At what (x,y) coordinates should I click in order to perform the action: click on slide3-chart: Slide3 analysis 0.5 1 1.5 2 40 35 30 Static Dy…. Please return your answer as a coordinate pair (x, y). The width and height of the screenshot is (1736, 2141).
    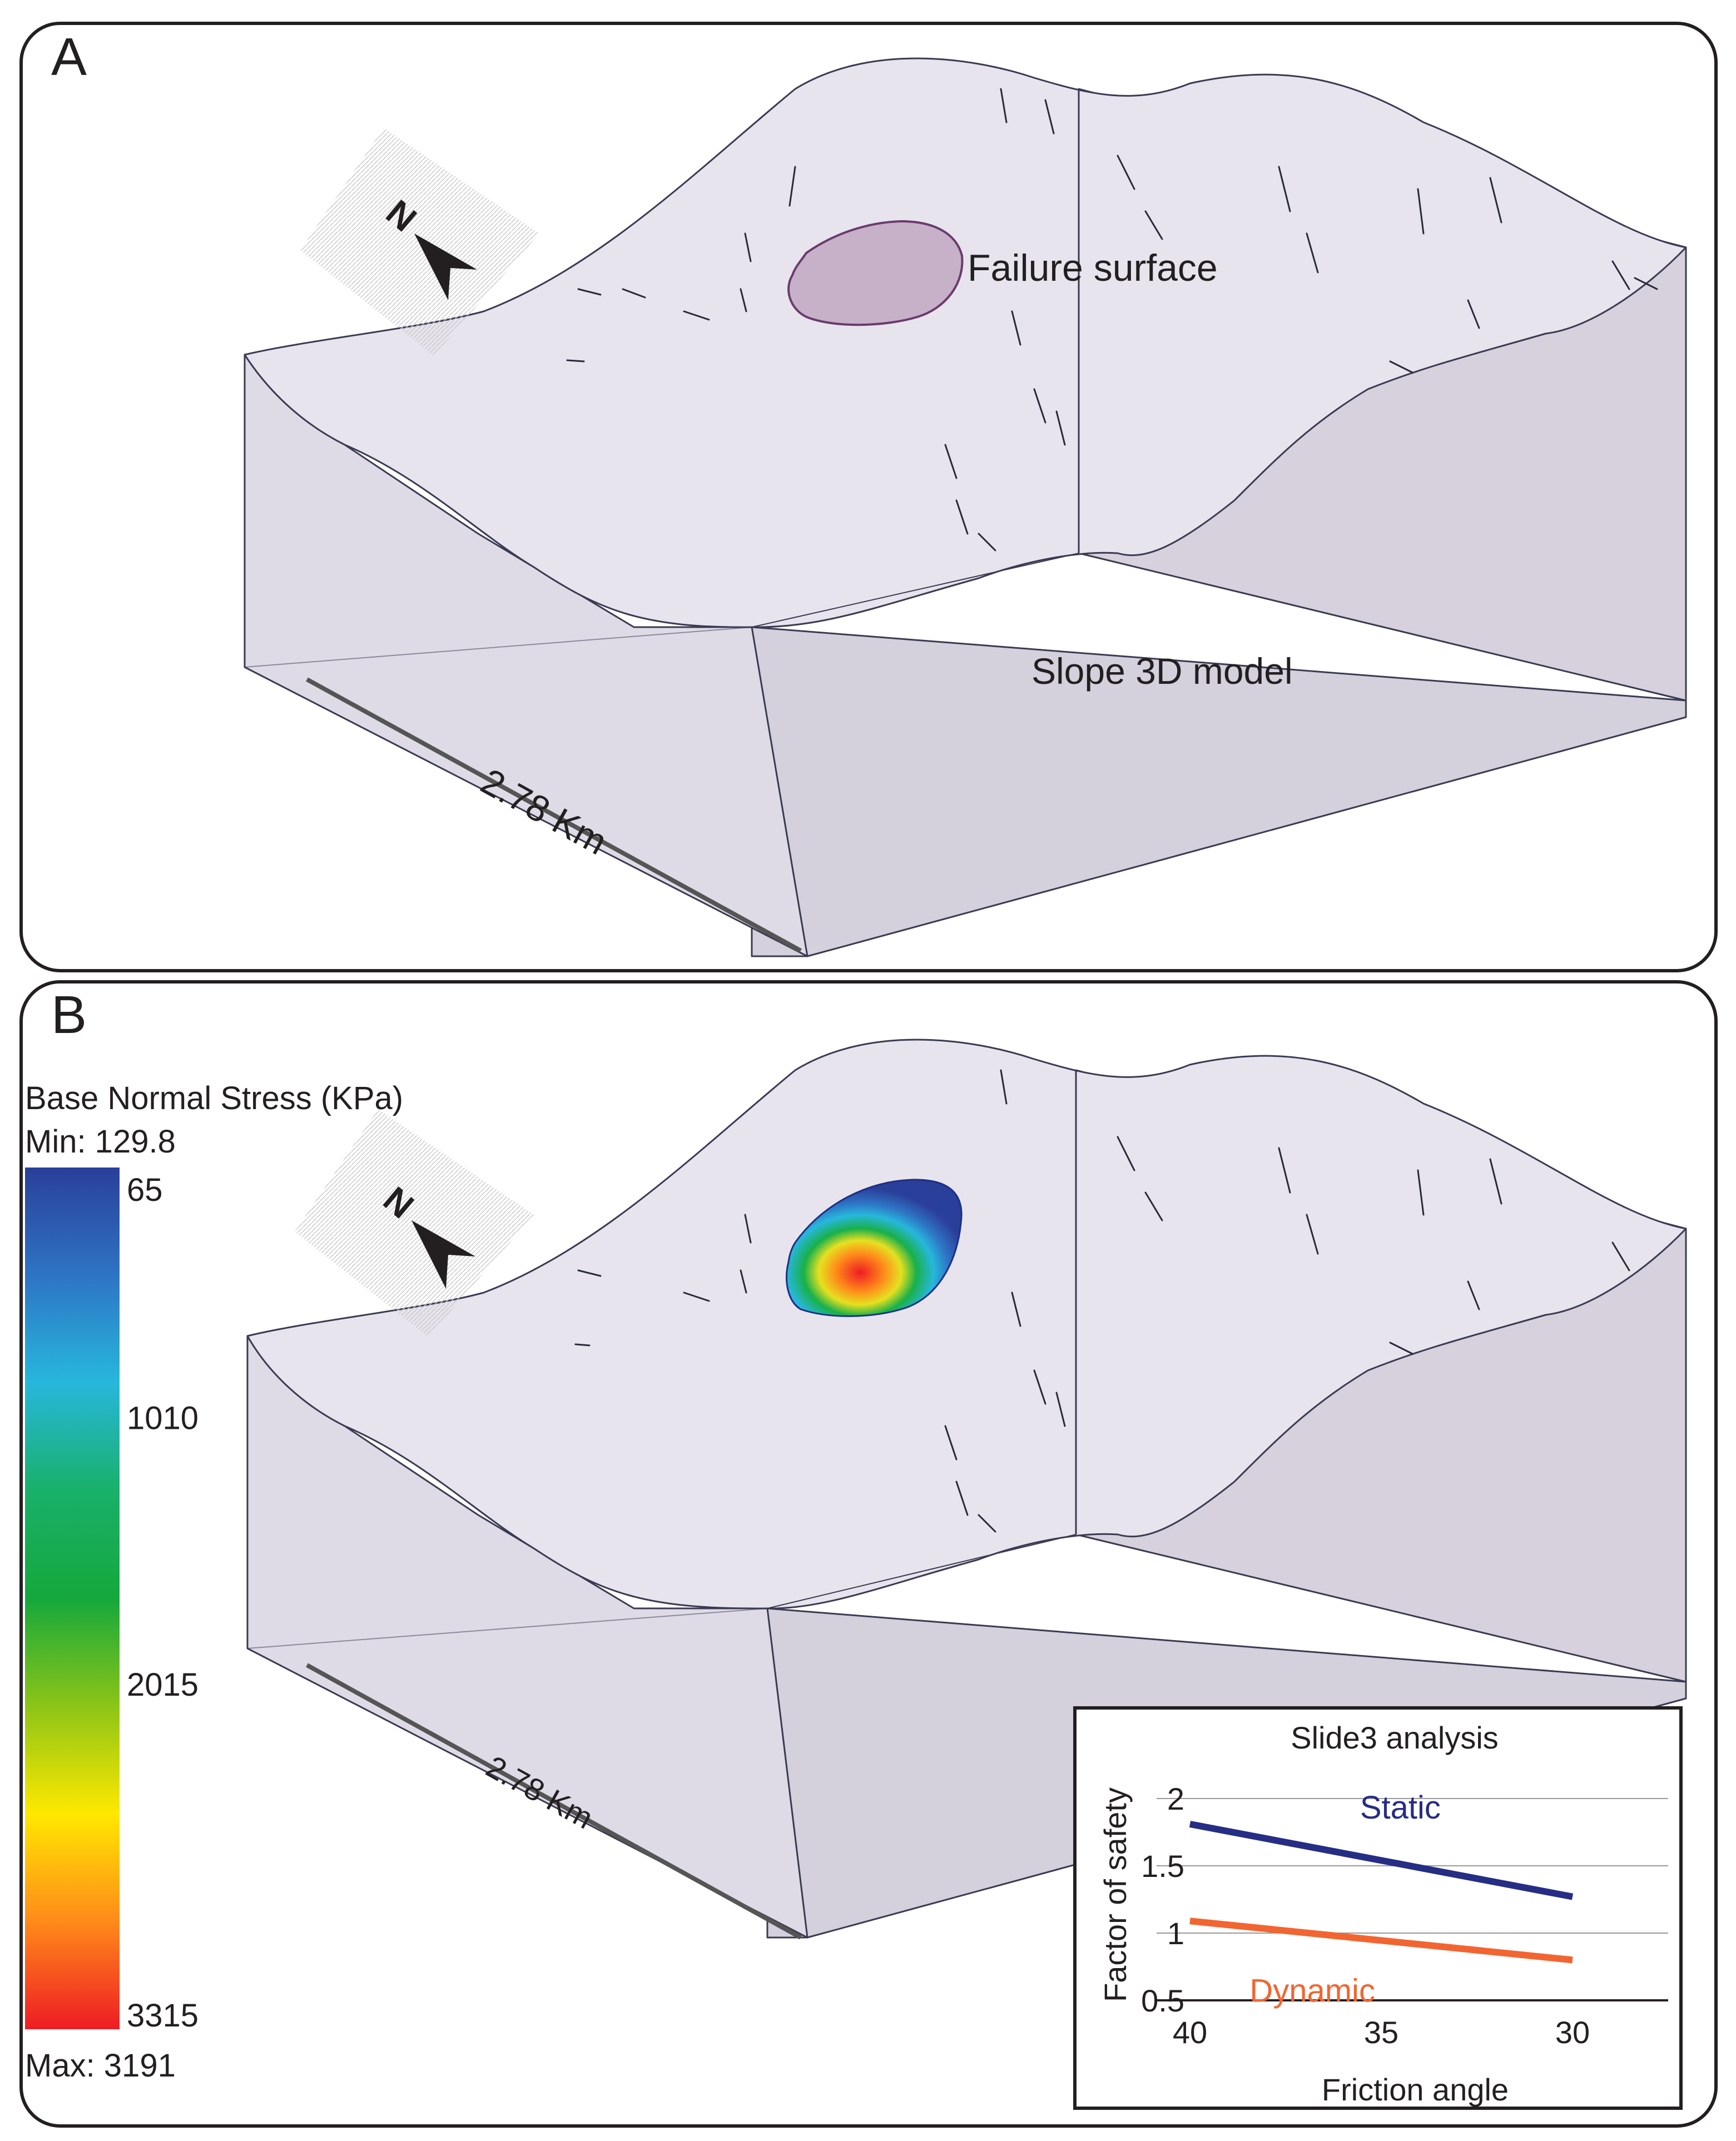
    Looking at the image, I should click on (1378, 1908).